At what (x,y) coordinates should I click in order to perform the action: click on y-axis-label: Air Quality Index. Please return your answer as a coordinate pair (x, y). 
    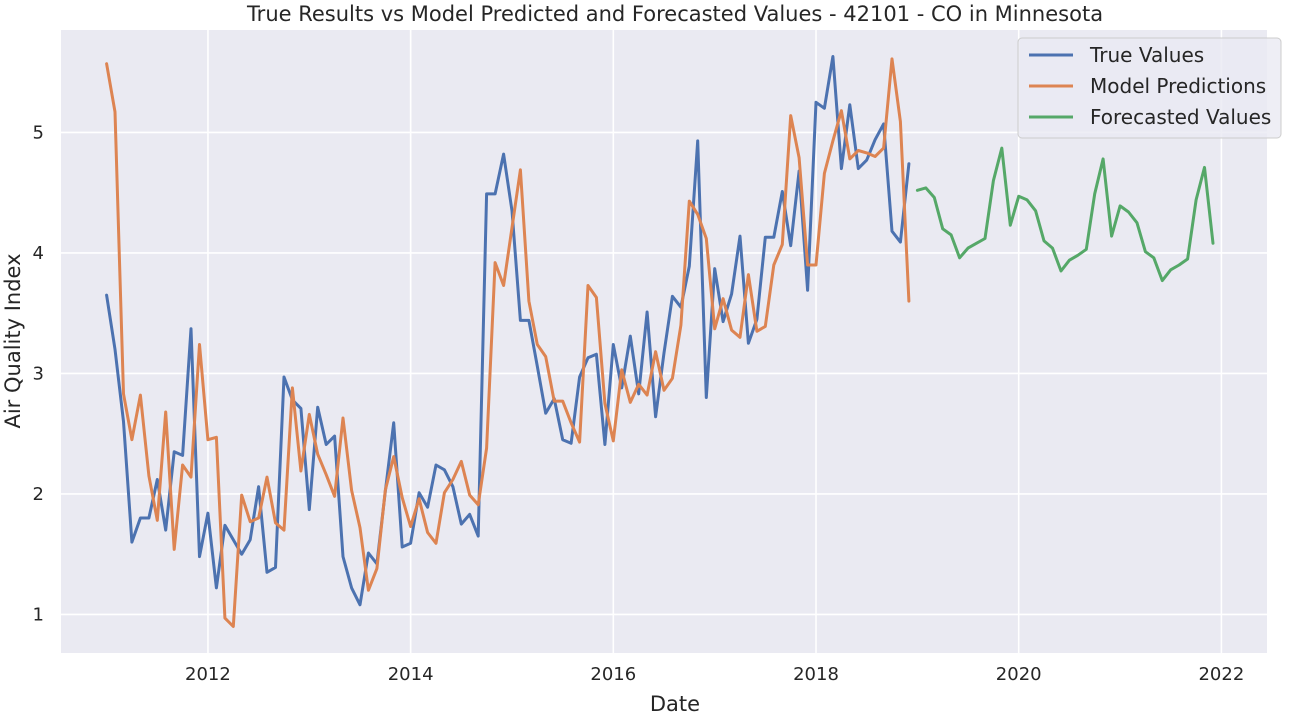
    Looking at the image, I should click on (13, 340).